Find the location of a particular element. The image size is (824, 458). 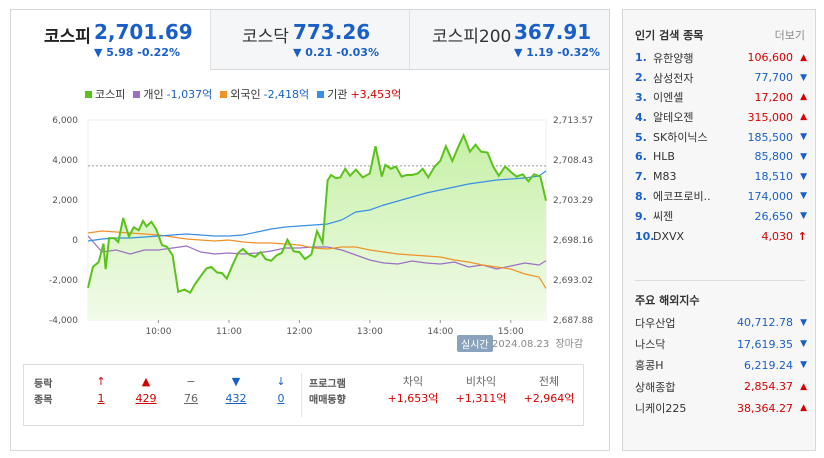

program-col-value: +1,311억 is located at coordinates (481, 398).